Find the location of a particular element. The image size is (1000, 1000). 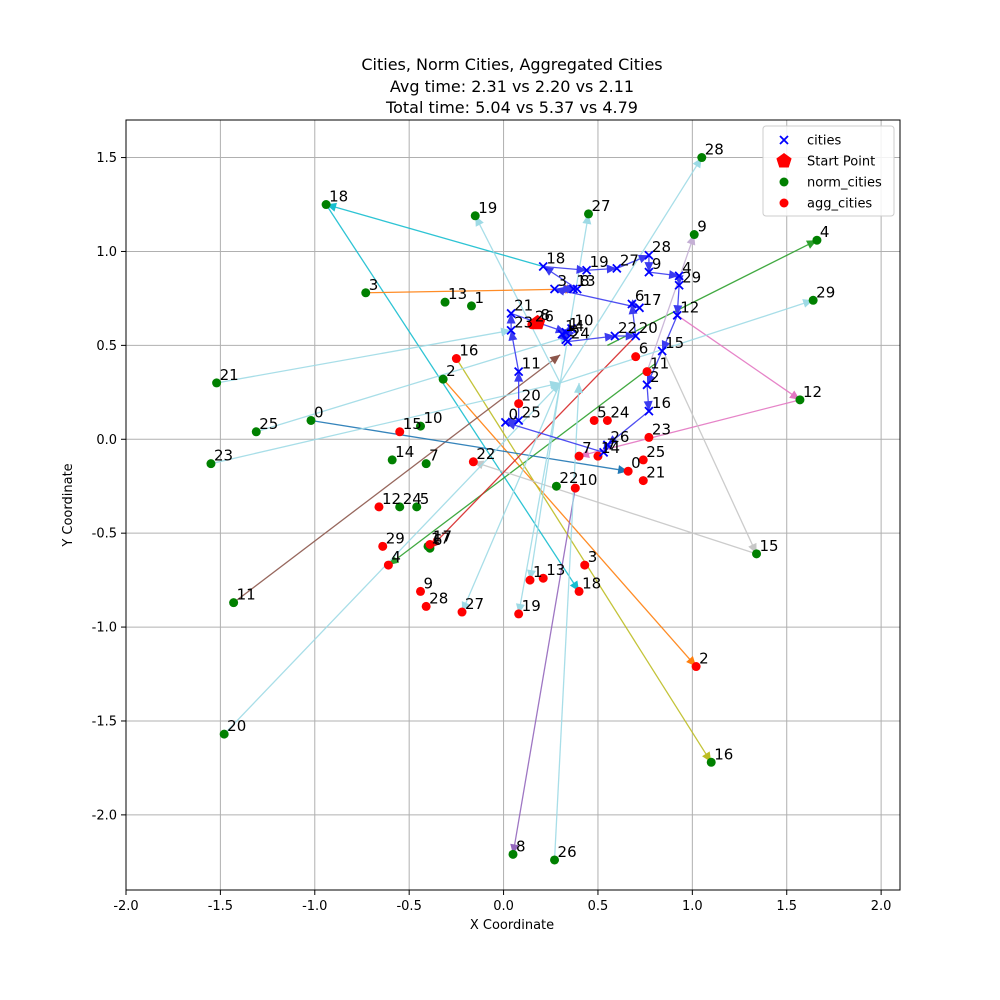

norm-city-label: 13 is located at coordinates (457, 294).